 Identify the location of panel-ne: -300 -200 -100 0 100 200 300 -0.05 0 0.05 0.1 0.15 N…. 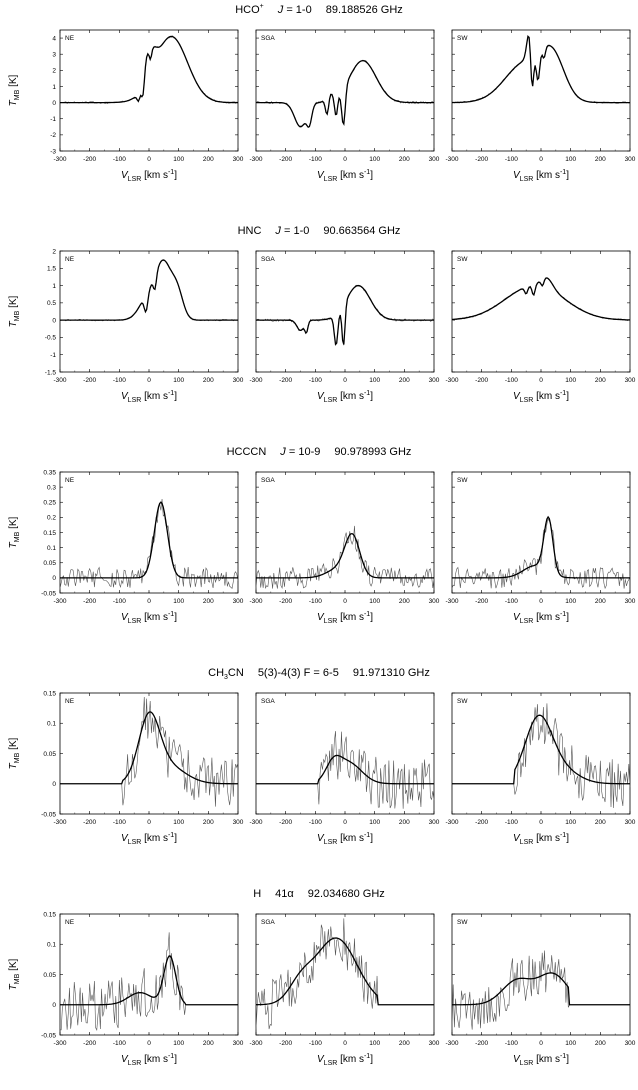
(142, 768).